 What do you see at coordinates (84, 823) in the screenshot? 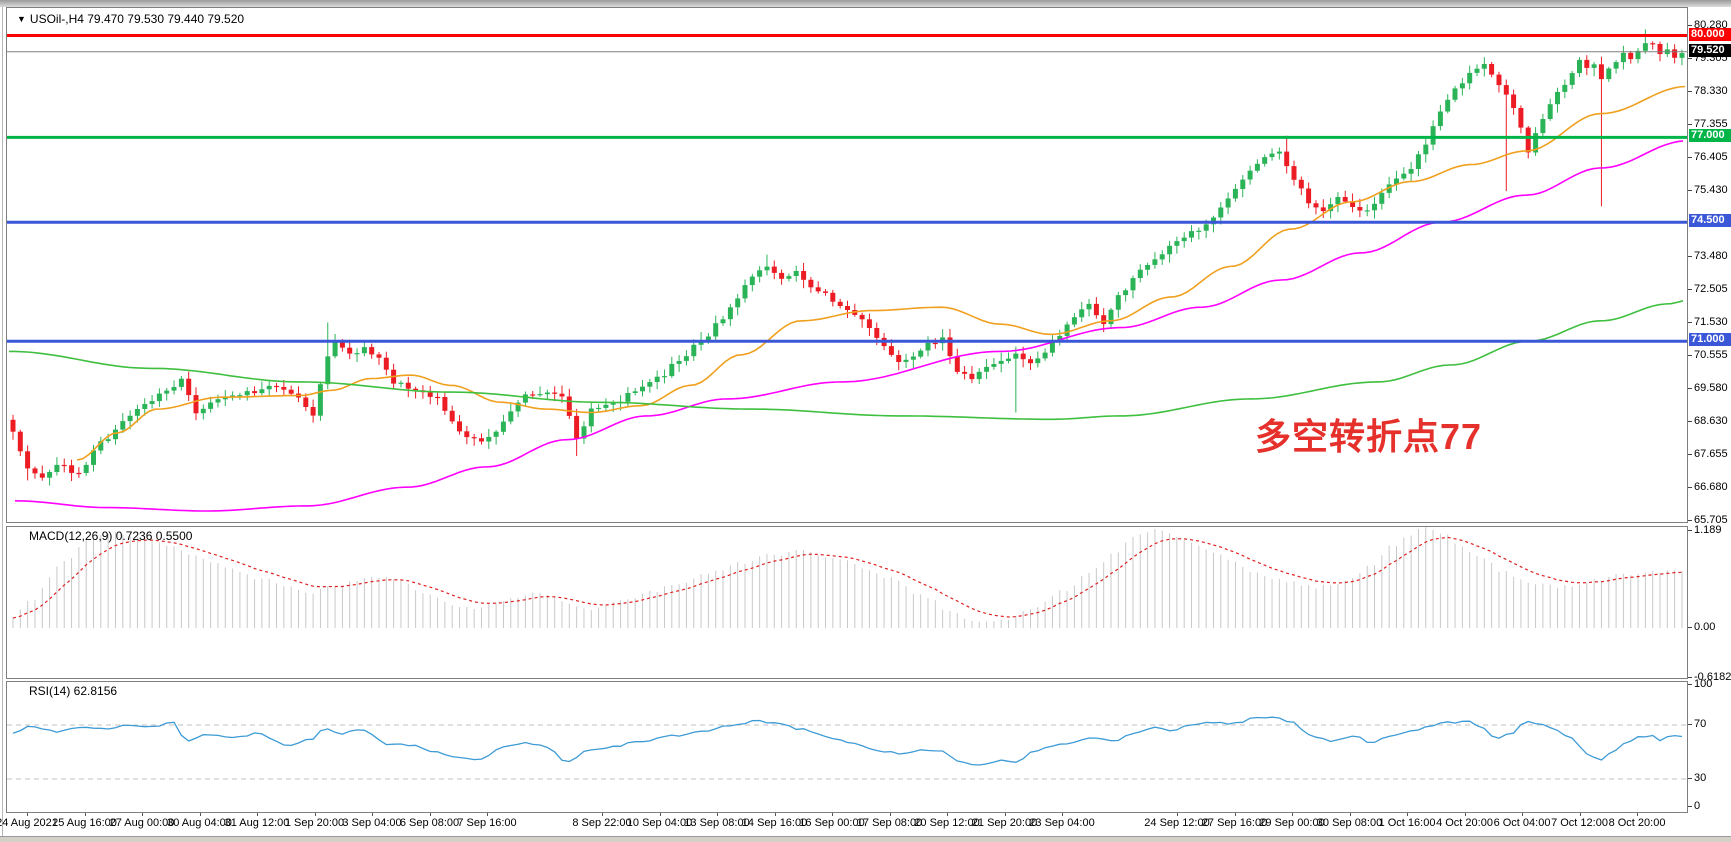
I see `time-axis-label: 25 Aug 16:00` at bounding box center [84, 823].